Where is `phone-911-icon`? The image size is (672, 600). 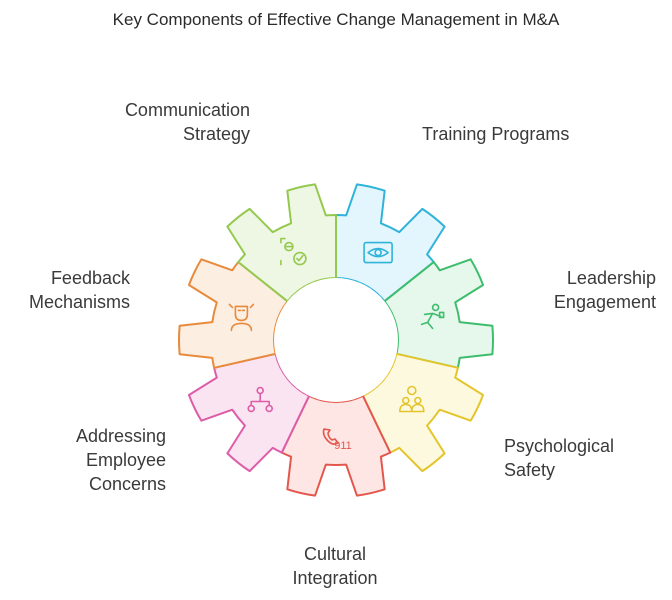 phone-911-icon is located at coordinates (330, 436).